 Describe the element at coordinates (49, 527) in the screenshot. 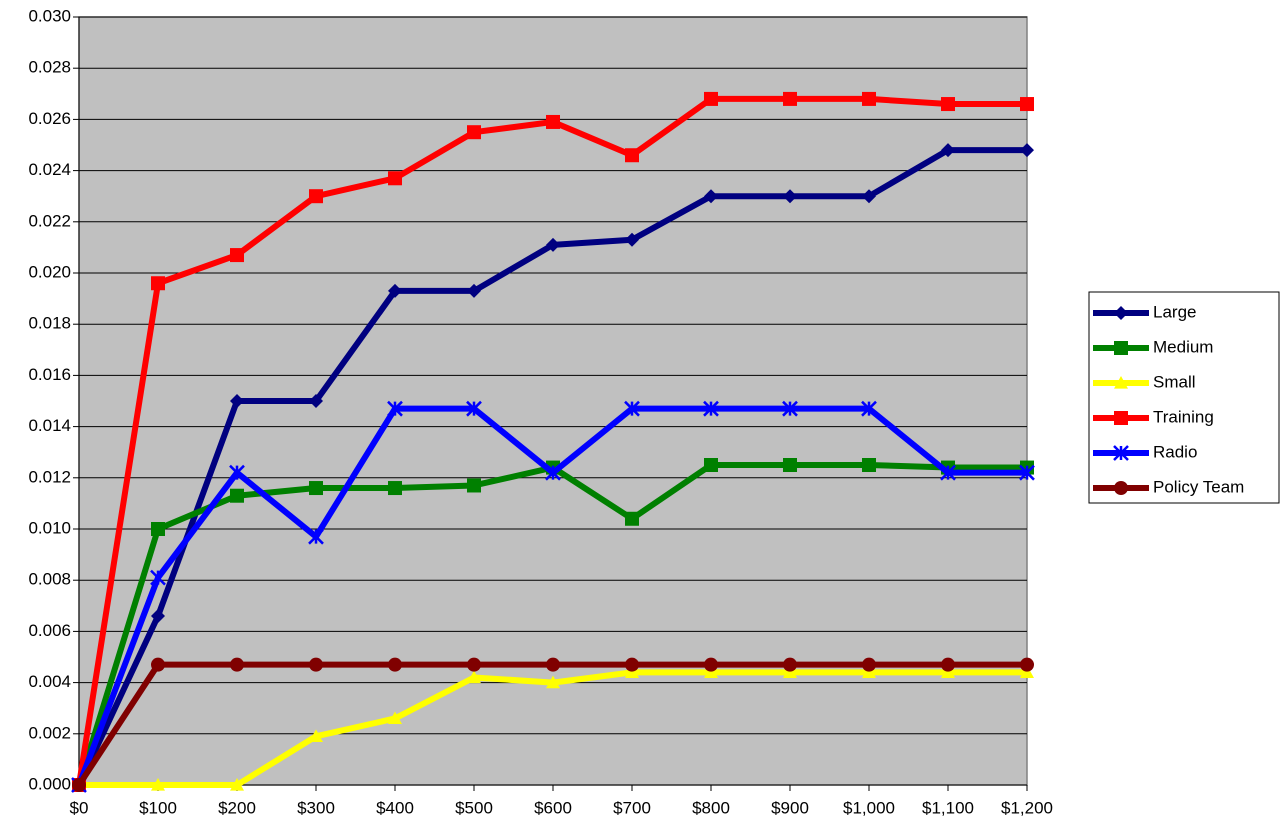

I see `y-tick-label: 0.010` at that location.